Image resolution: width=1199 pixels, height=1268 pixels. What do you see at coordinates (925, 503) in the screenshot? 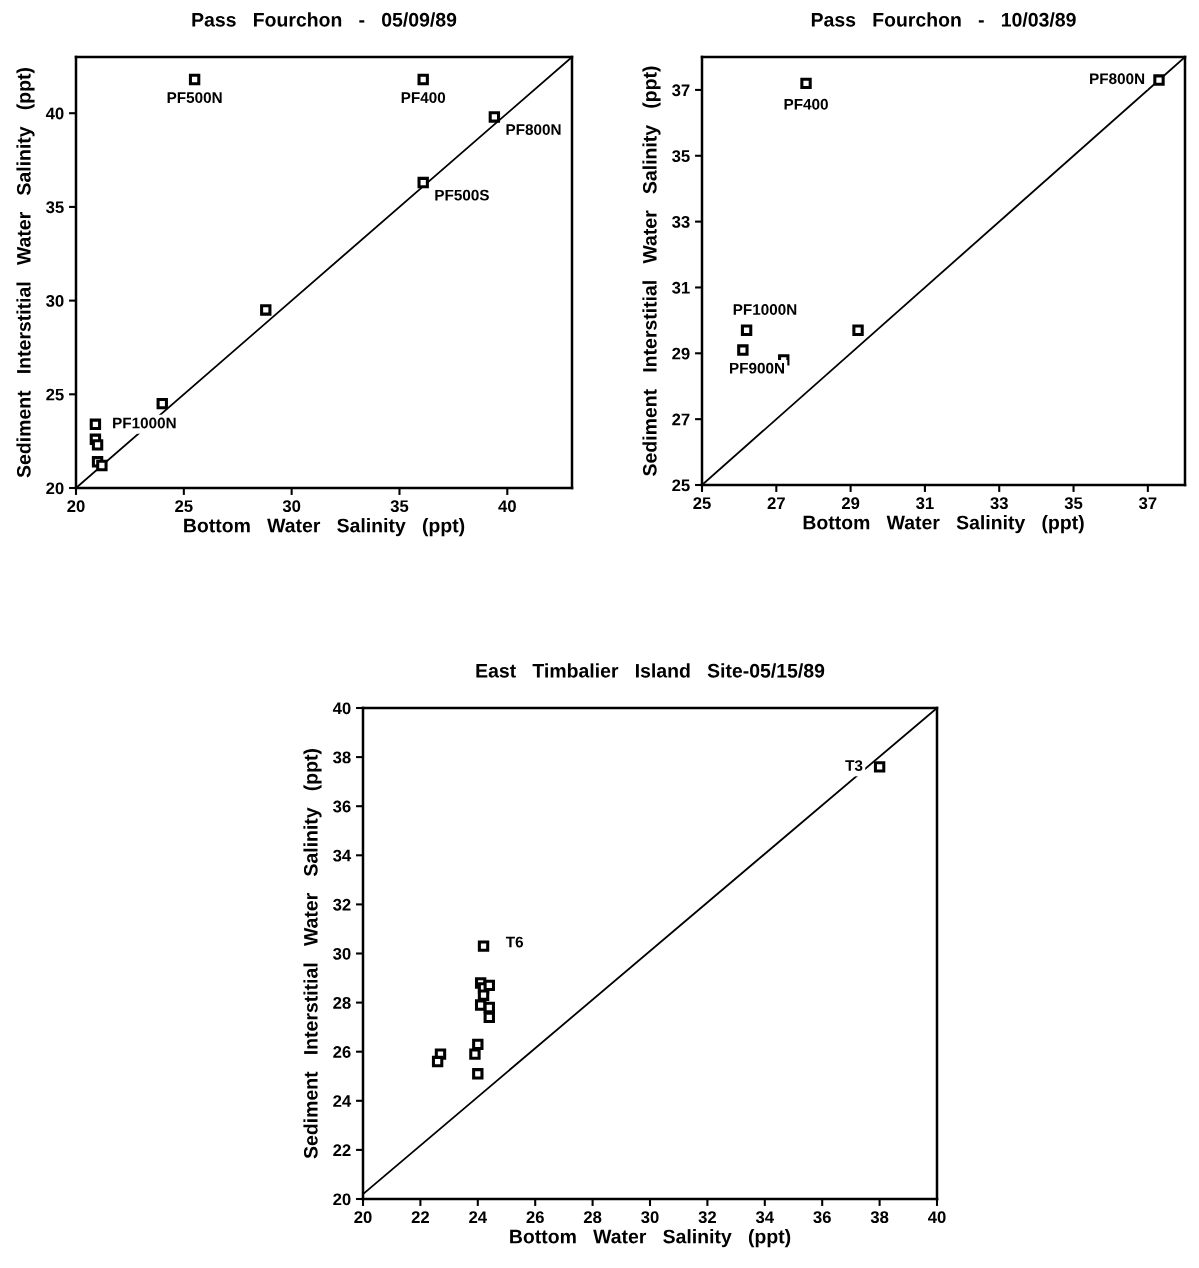
I see `x-tick-label: 31` at bounding box center [925, 503].